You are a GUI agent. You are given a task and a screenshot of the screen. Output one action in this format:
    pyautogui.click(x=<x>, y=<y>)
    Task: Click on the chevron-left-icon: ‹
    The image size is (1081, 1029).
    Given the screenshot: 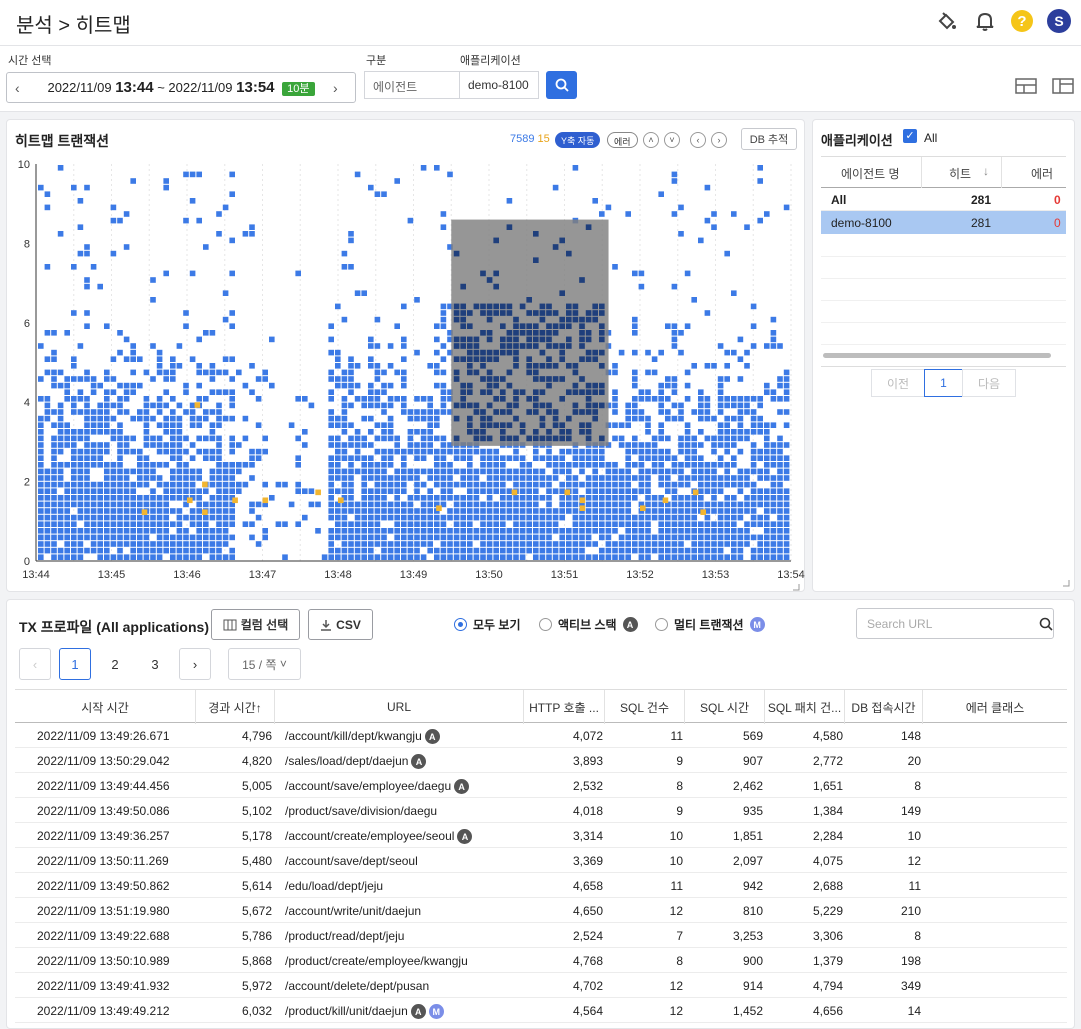 What is the action you would take?
    pyautogui.click(x=698, y=140)
    